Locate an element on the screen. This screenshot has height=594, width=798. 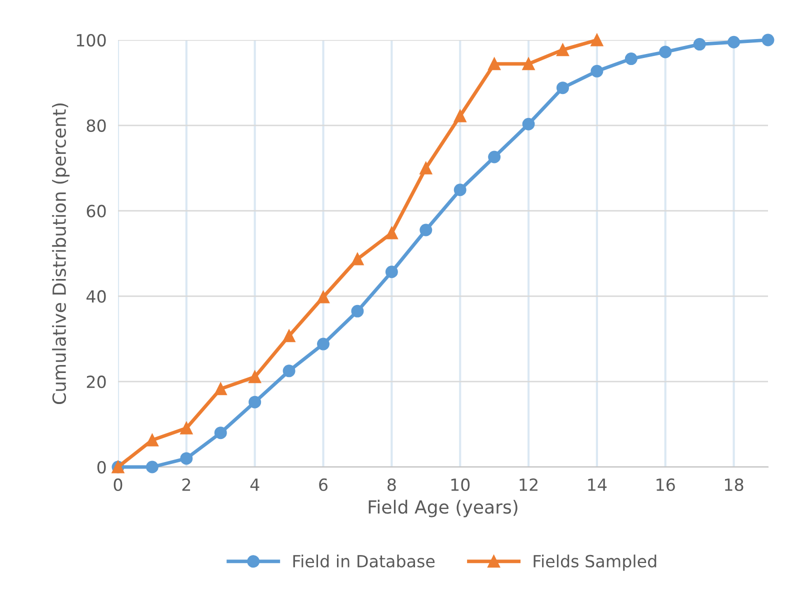
y-tick-label: 0 is located at coordinates (101, 467).